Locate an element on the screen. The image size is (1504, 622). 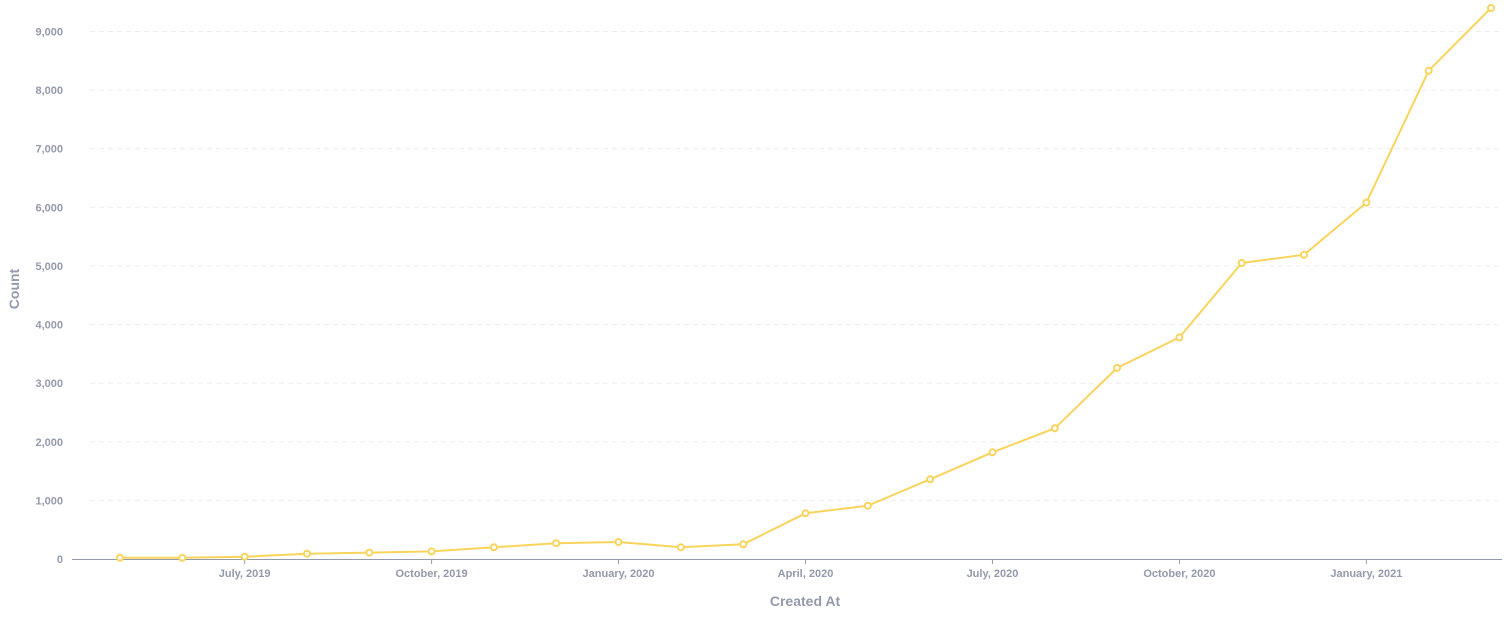
y-tick-label: 9,000 is located at coordinates (49, 32).